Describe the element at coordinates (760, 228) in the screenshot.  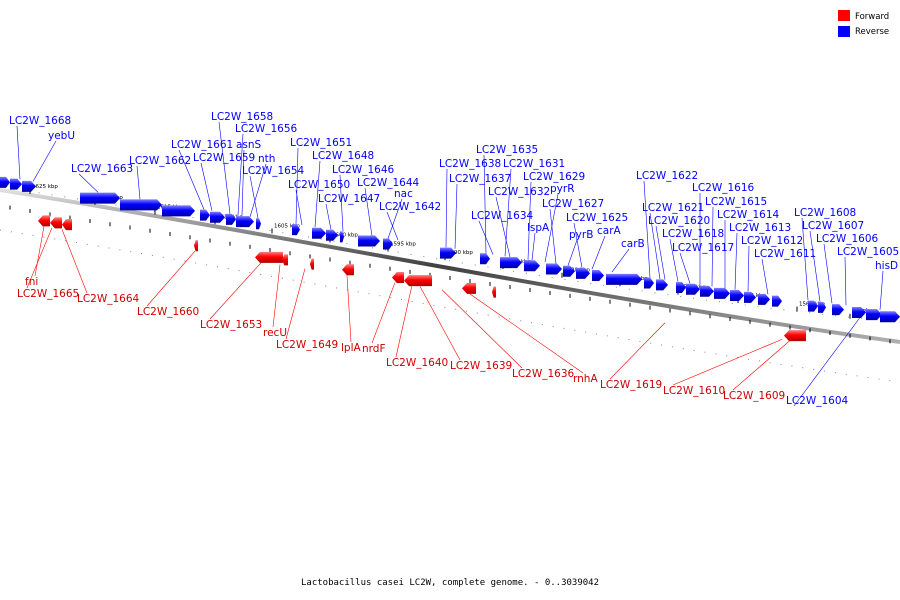
I see `gene-label-reverse: LC2W_1613` at that location.